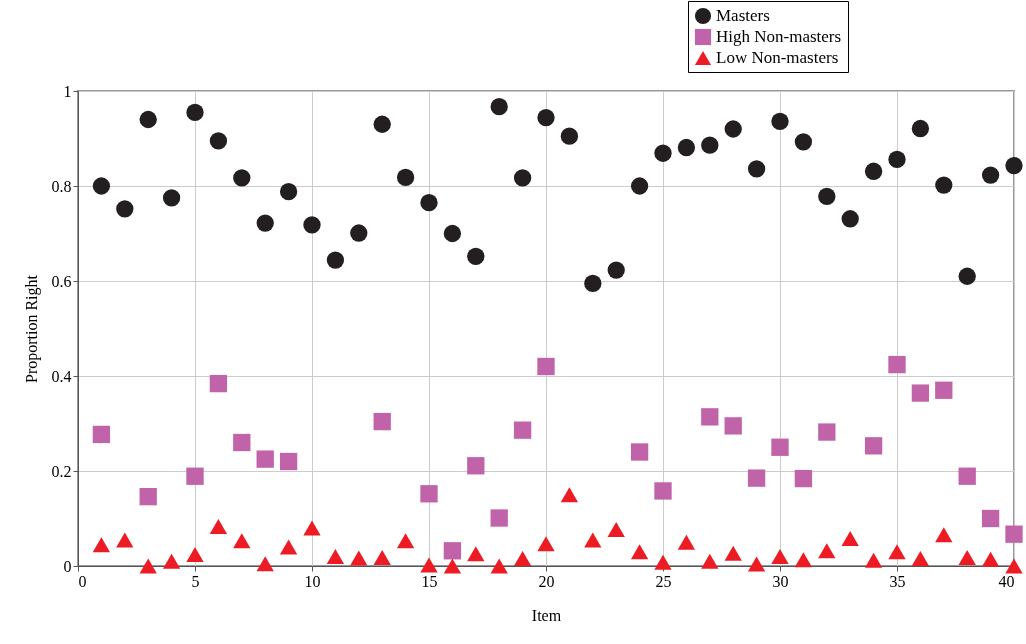 This screenshot has height=644, width=1026. I want to click on x-tick-label: 35, so click(897, 581).